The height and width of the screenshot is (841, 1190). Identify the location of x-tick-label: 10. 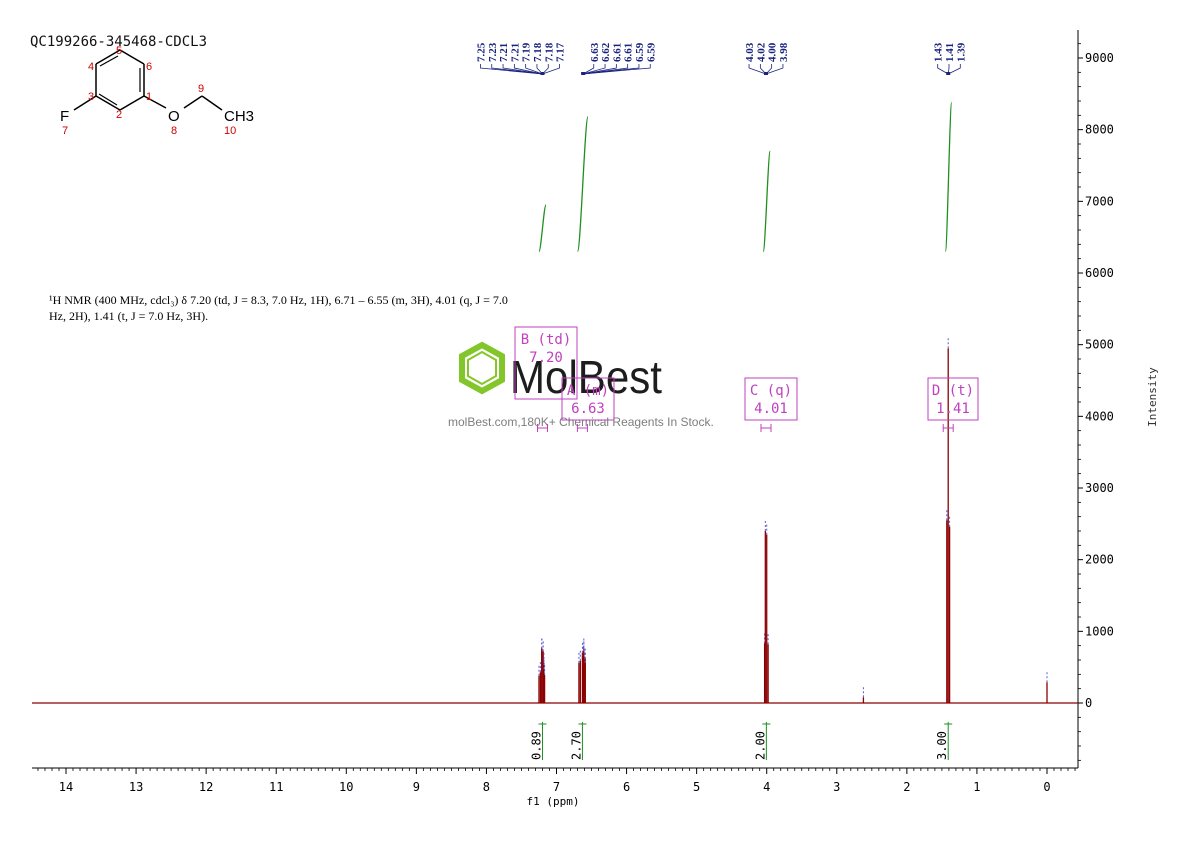
(346, 787).